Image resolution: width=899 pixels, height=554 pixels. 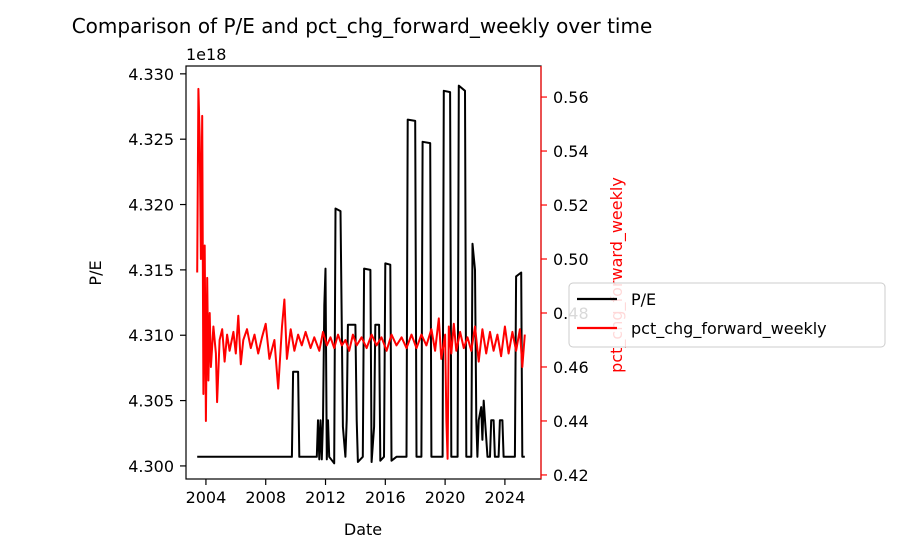 What do you see at coordinates (445, 497) in the screenshot?
I see `x-tick-label: 2020` at bounding box center [445, 497].